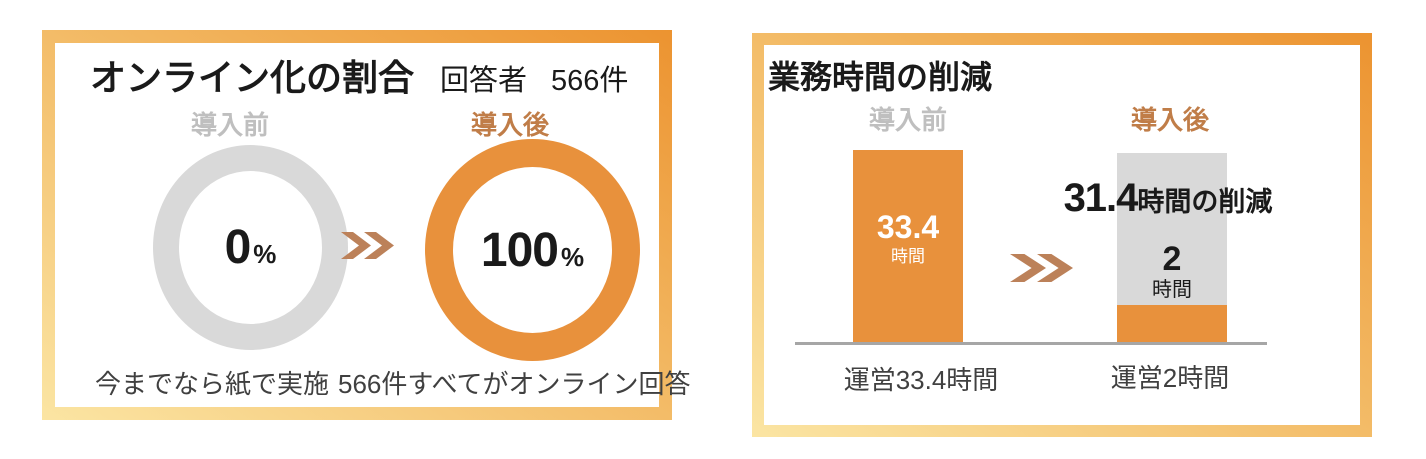 The width and height of the screenshot is (1426, 459). I want to click on before-donut-chart: 0 %, so click(250, 247).